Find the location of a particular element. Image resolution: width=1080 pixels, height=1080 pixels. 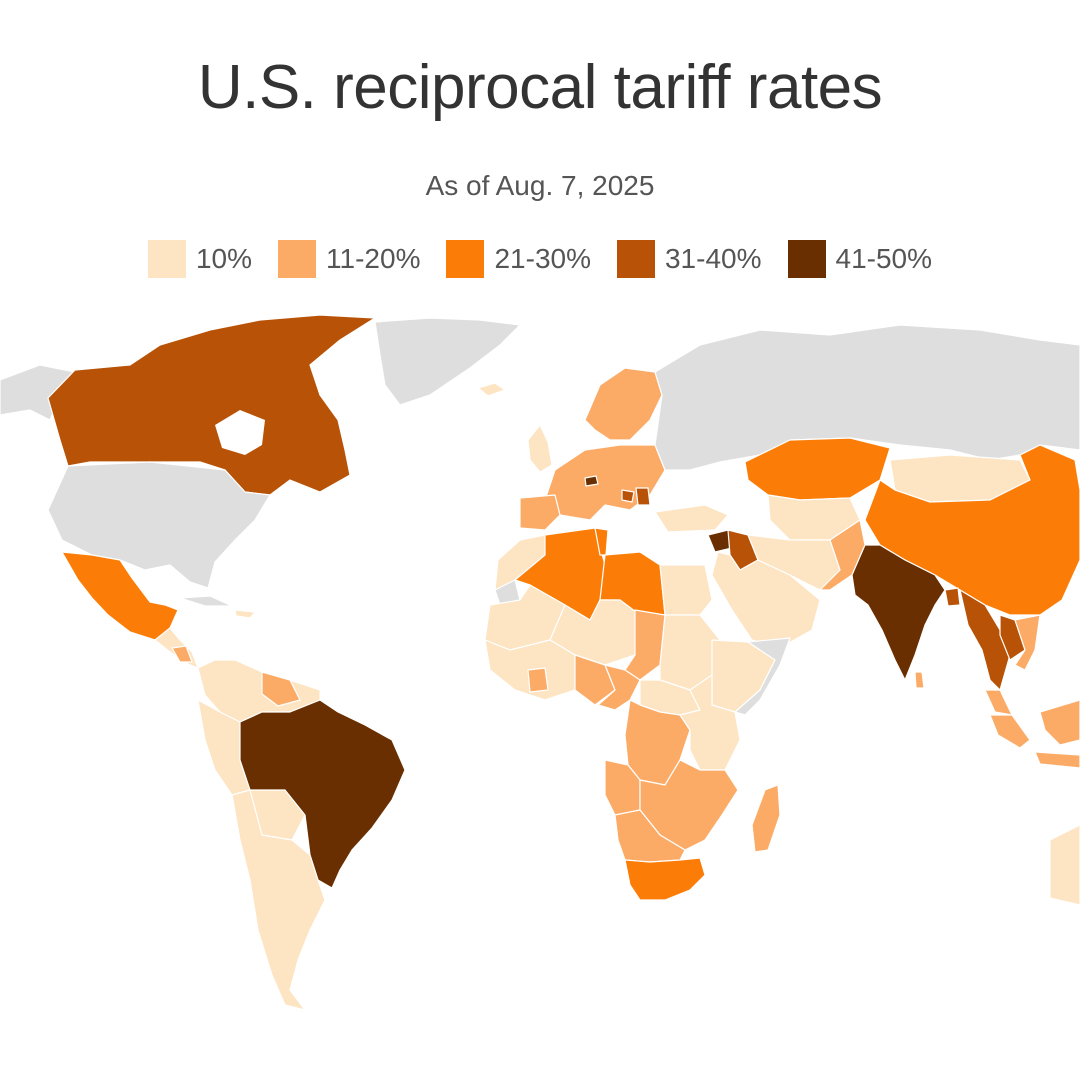

region-sri-lanka is located at coordinates (919, 680).